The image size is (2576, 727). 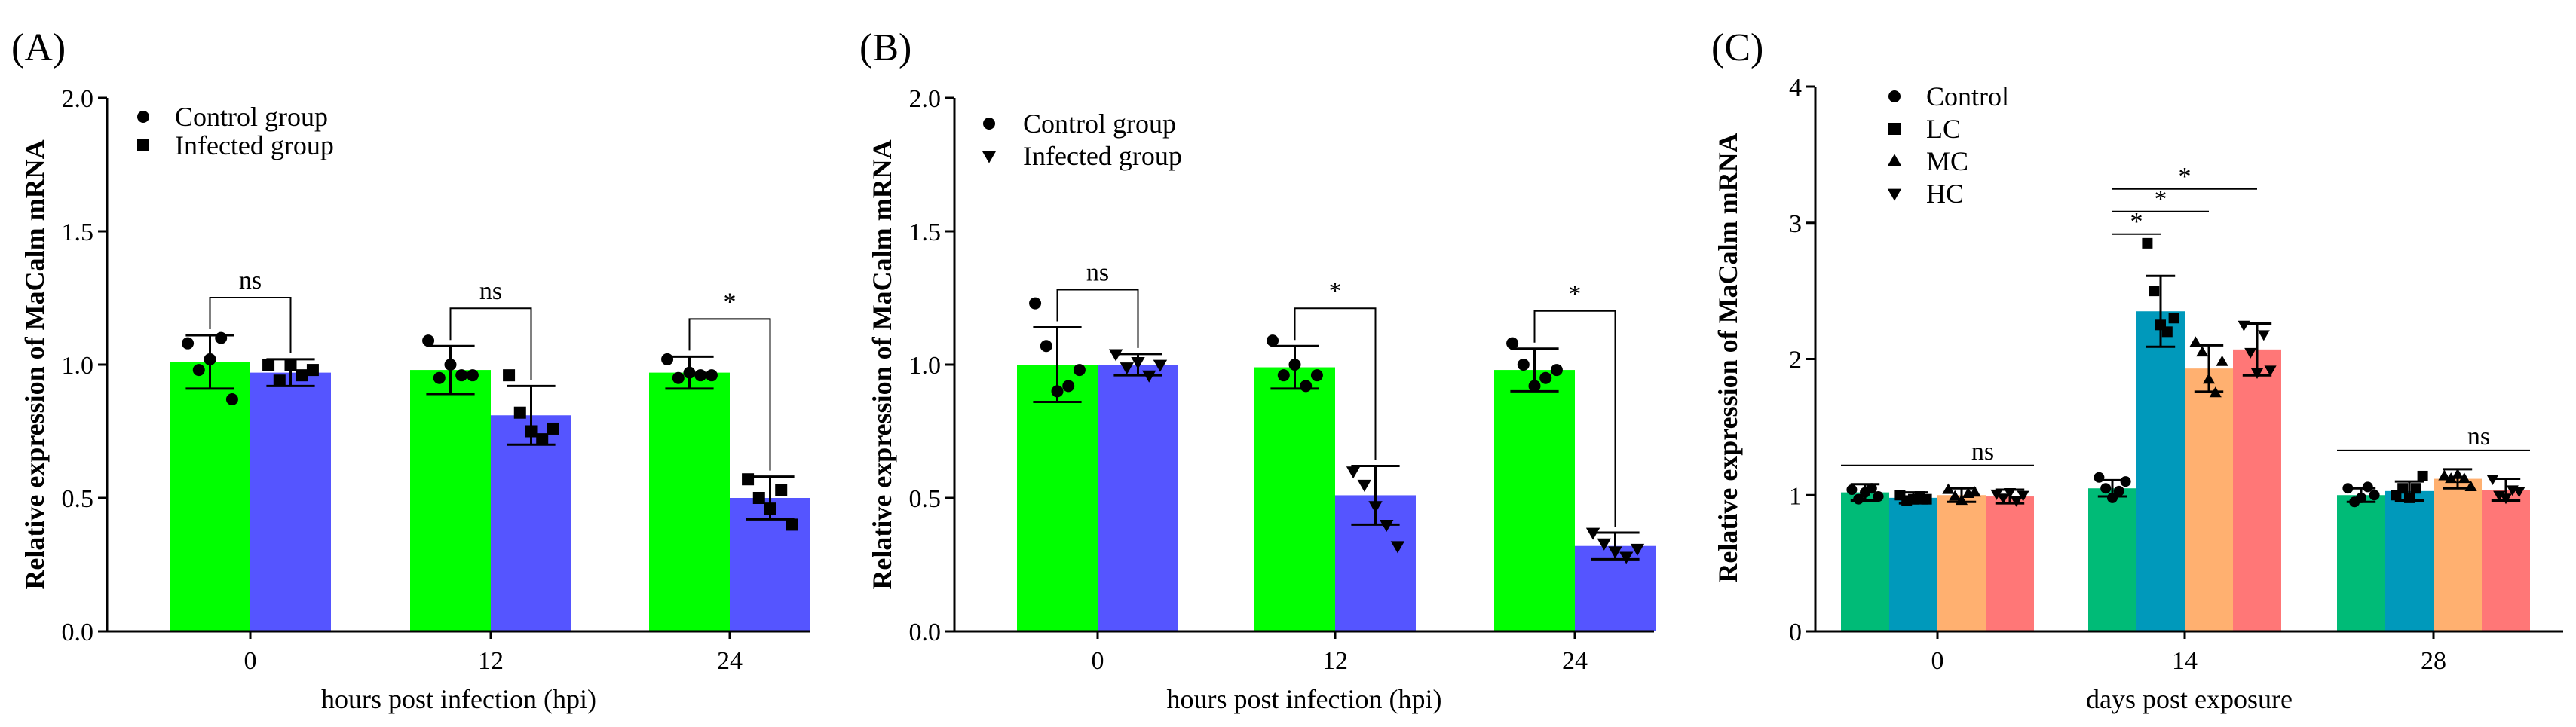 What do you see at coordinates (1945, 194) in the screenshot?
I see `legend-label: HC` at bounding box center [1945, 194].